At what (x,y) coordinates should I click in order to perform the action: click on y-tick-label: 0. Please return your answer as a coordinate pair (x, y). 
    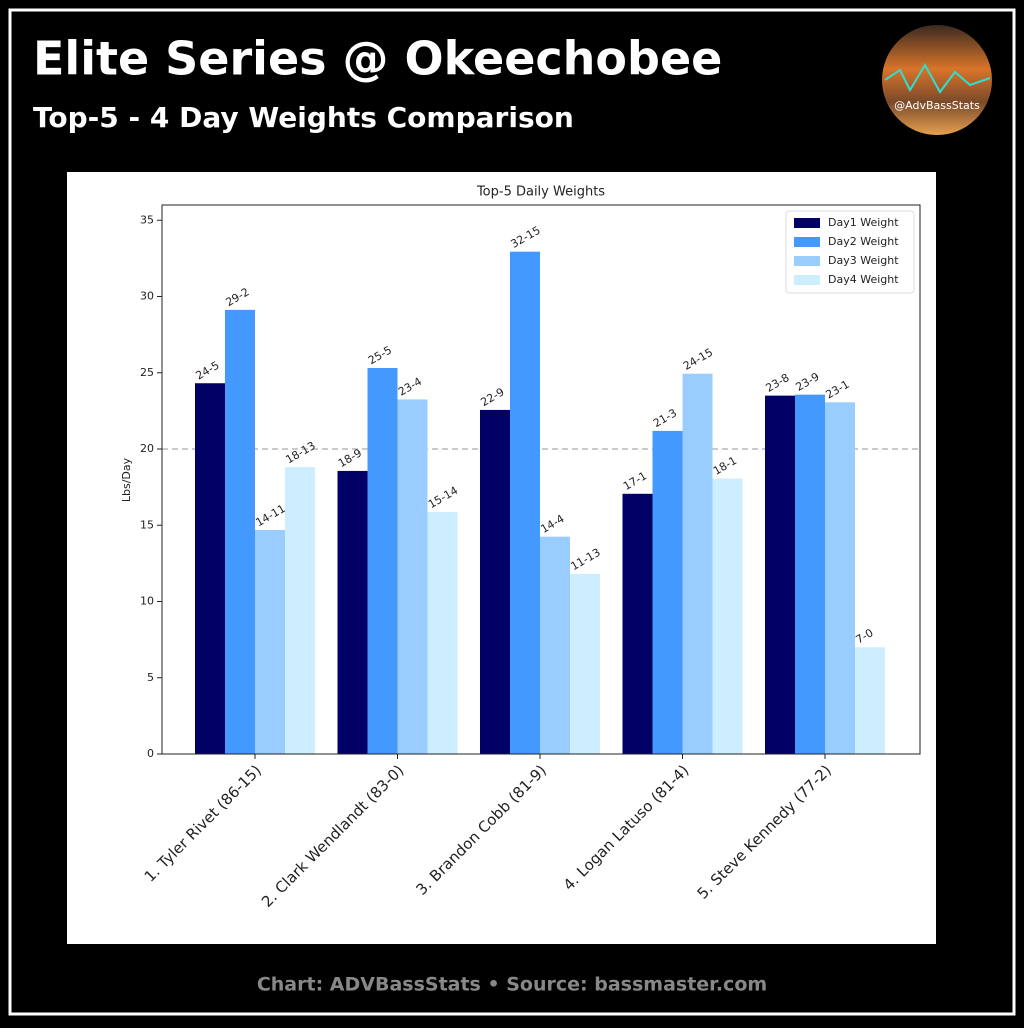
    Looking at the image, I should click on (150, 753).